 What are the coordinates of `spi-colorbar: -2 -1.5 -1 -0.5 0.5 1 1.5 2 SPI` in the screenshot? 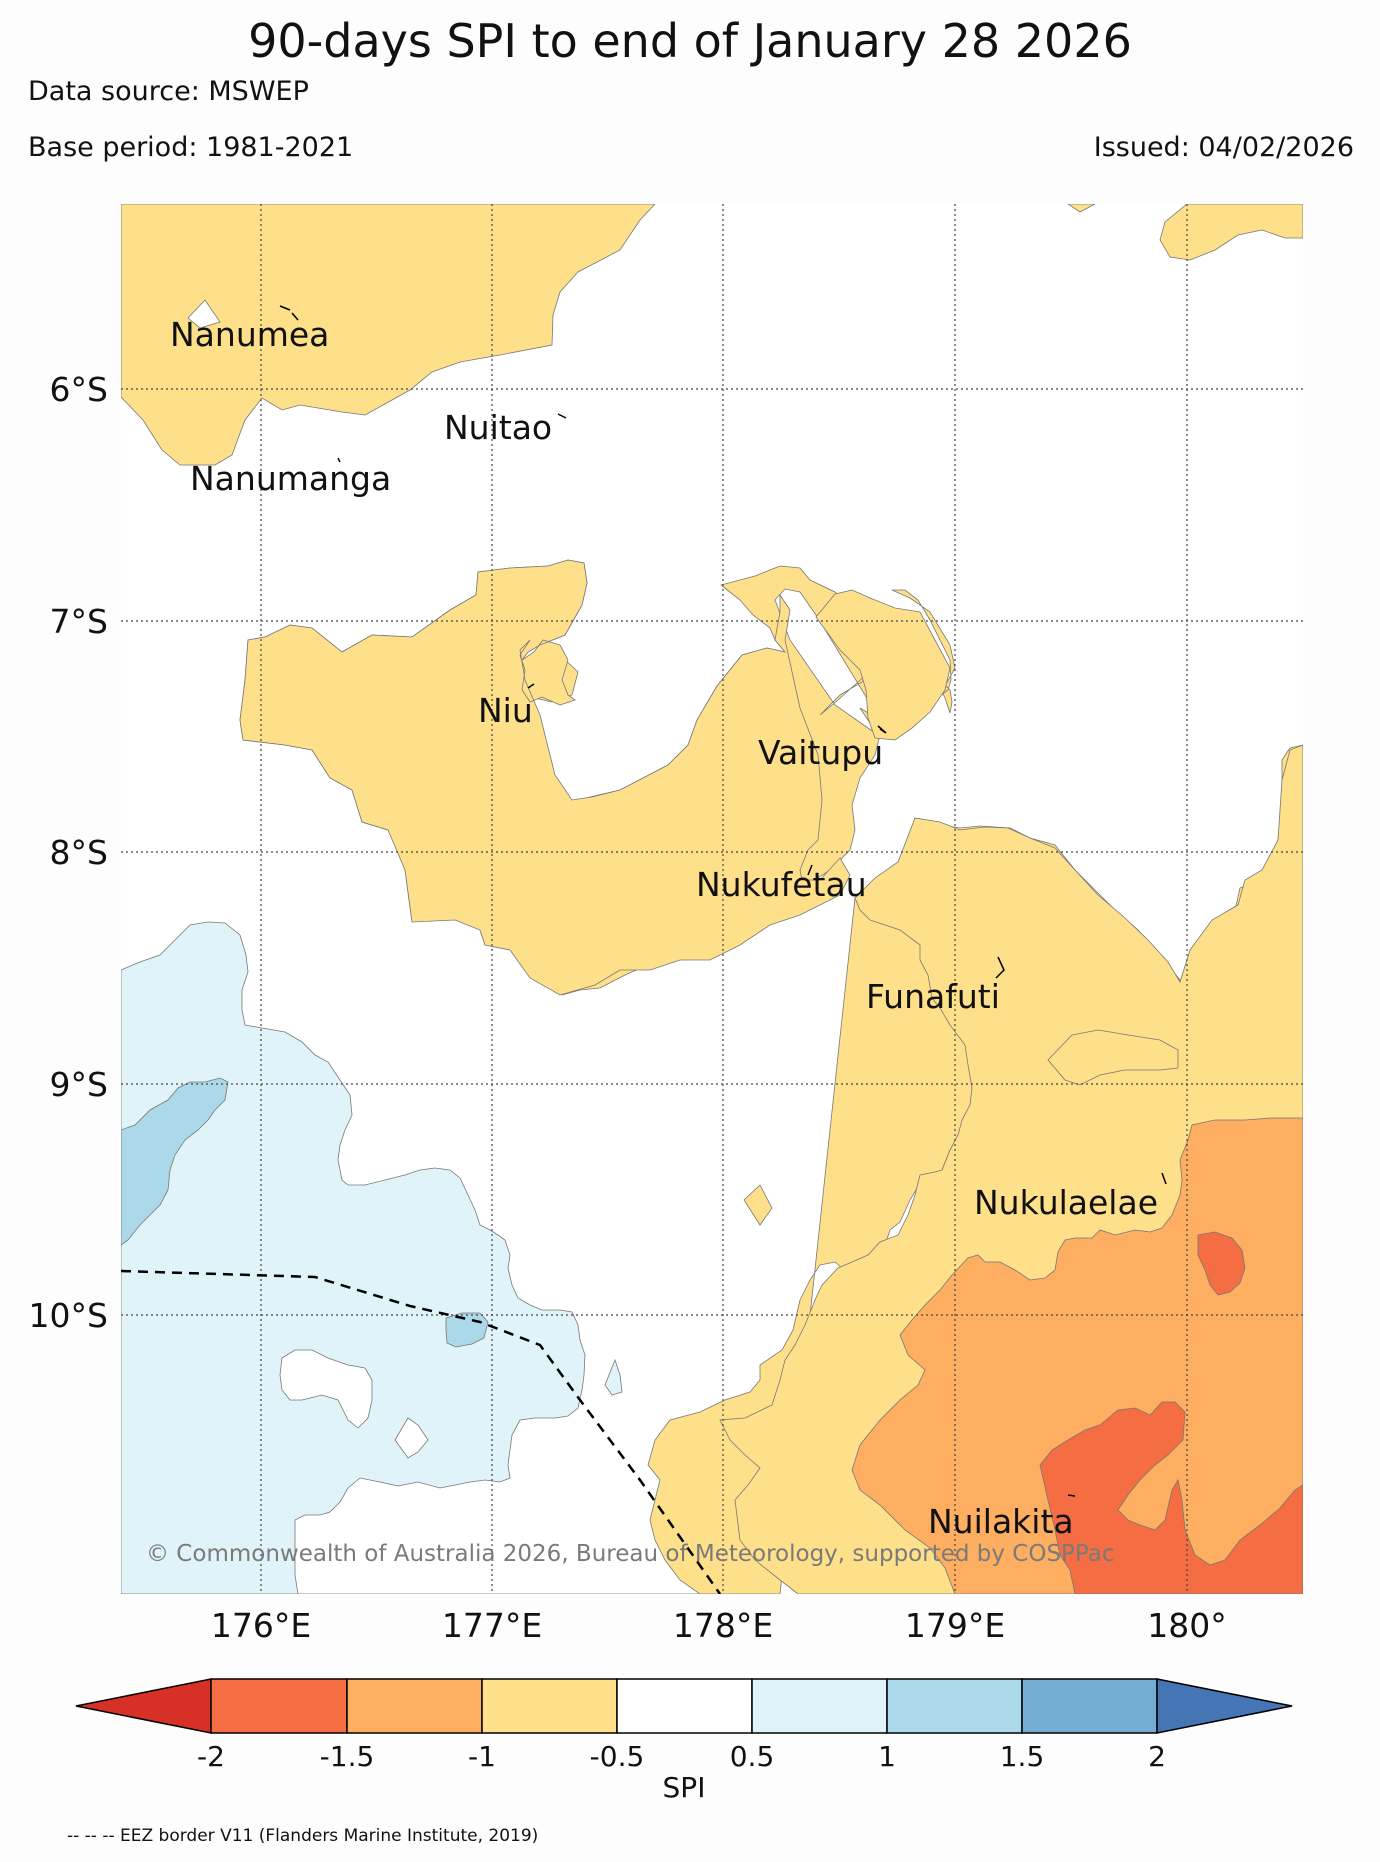 It's located at (684, 1741).